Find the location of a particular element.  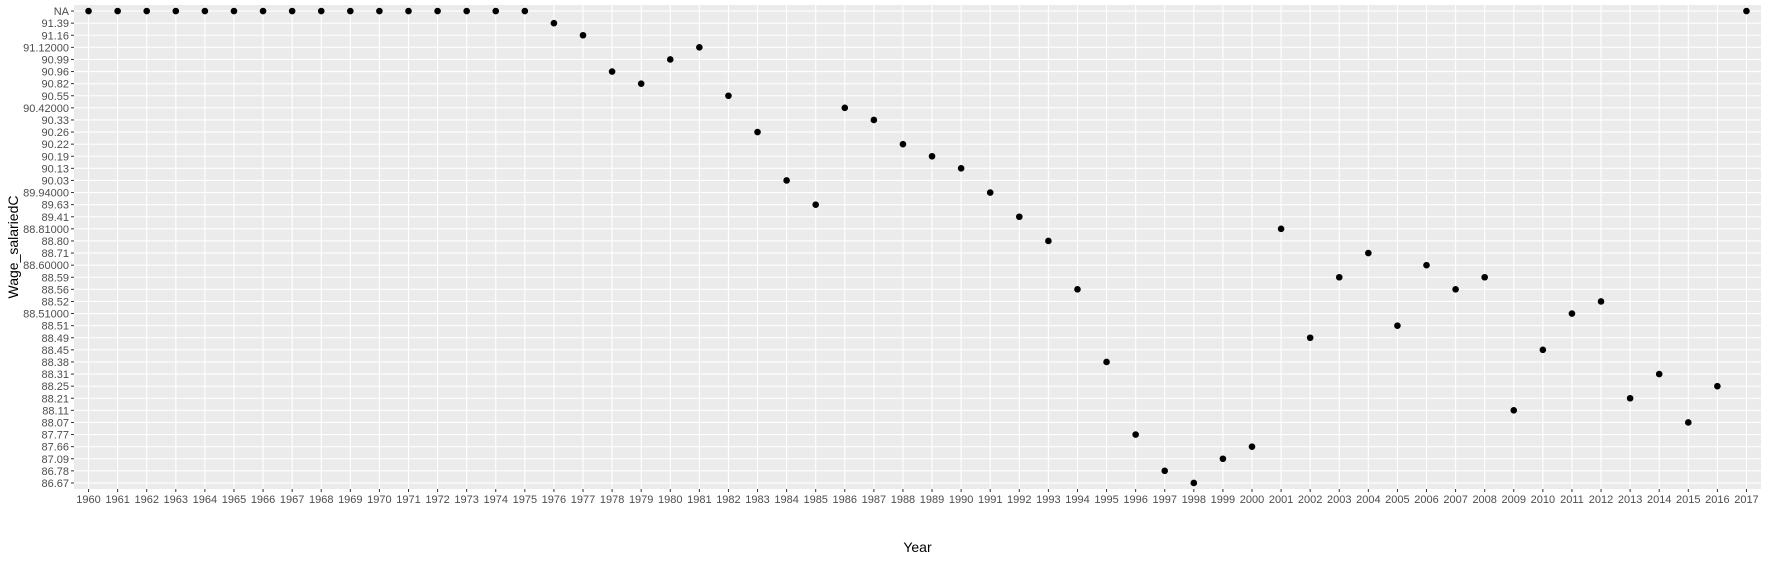

x-tick-label: 2001 is located at coordinates (1281, 500).